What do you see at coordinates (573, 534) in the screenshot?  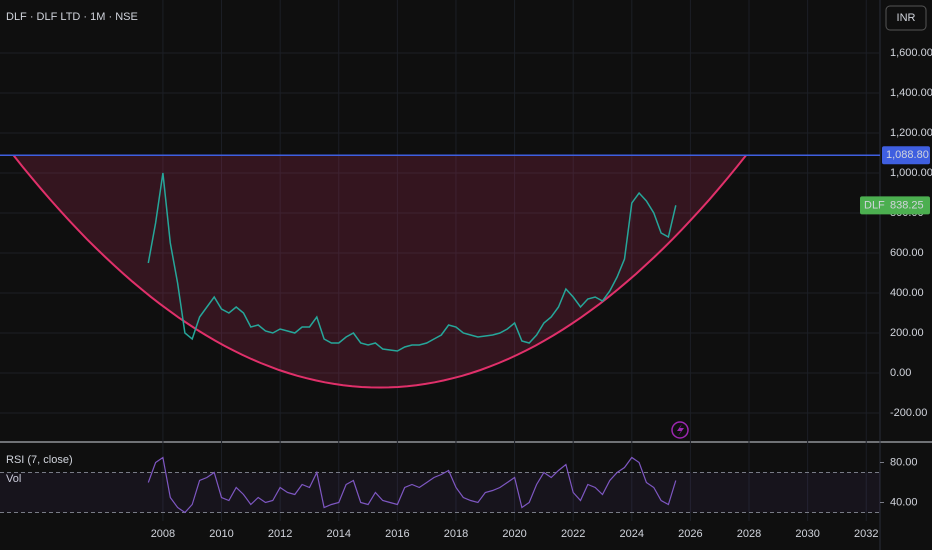 I see `x-tick-label: 2022` at bounding box center [573, 534].